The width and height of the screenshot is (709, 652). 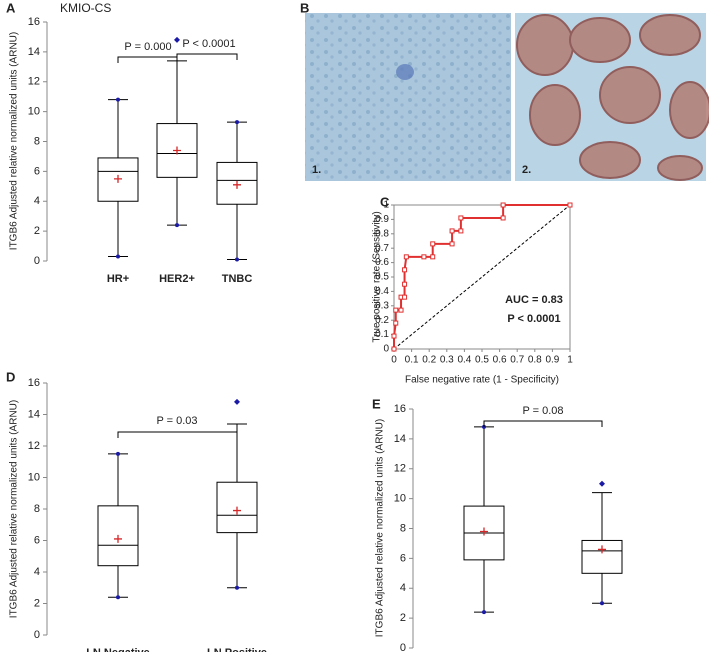 What do you see at coordinates (482, 360) in the screenshot?
I see `x-tick-label: 0.5` at bounding box center [482, 360].